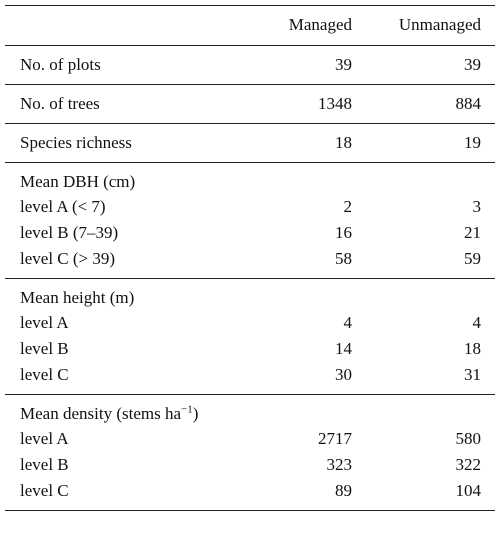 Image resolution: width=500 pixels, height=533 pixels. I want to click on cell: 2, so click(348, 206).